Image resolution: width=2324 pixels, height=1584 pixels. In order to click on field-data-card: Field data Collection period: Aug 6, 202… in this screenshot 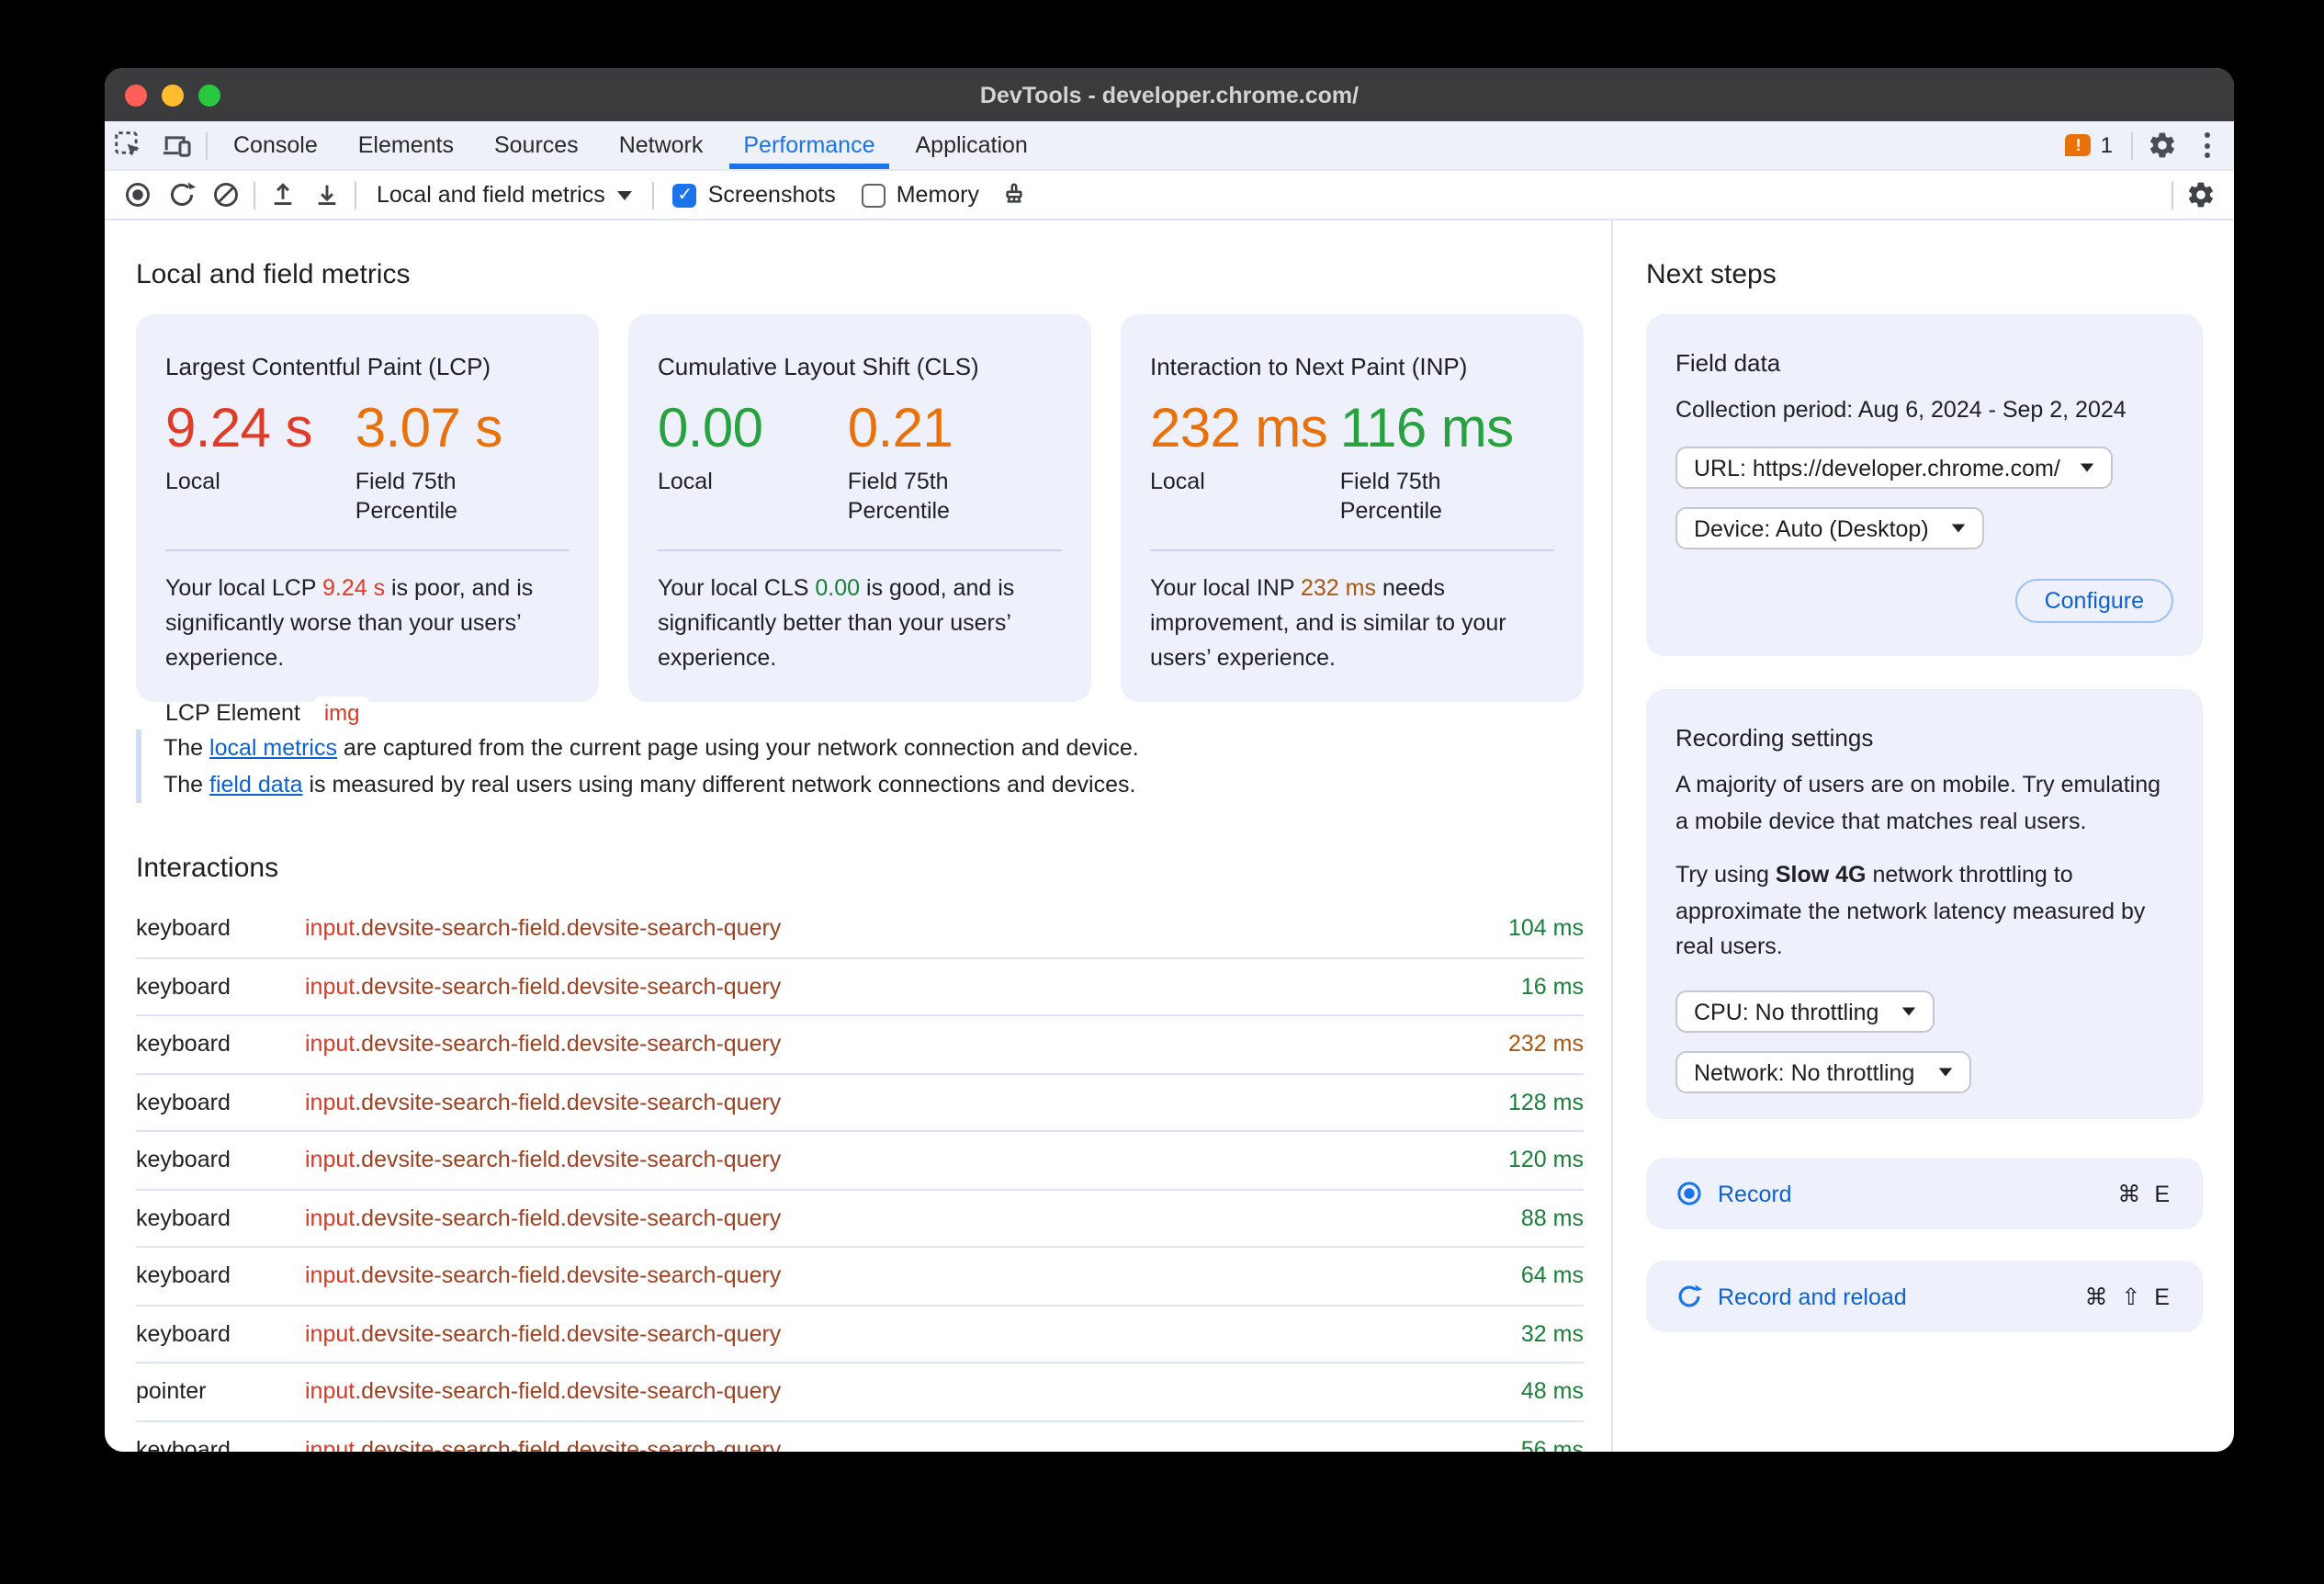, I will do `click(1924, 486)`.